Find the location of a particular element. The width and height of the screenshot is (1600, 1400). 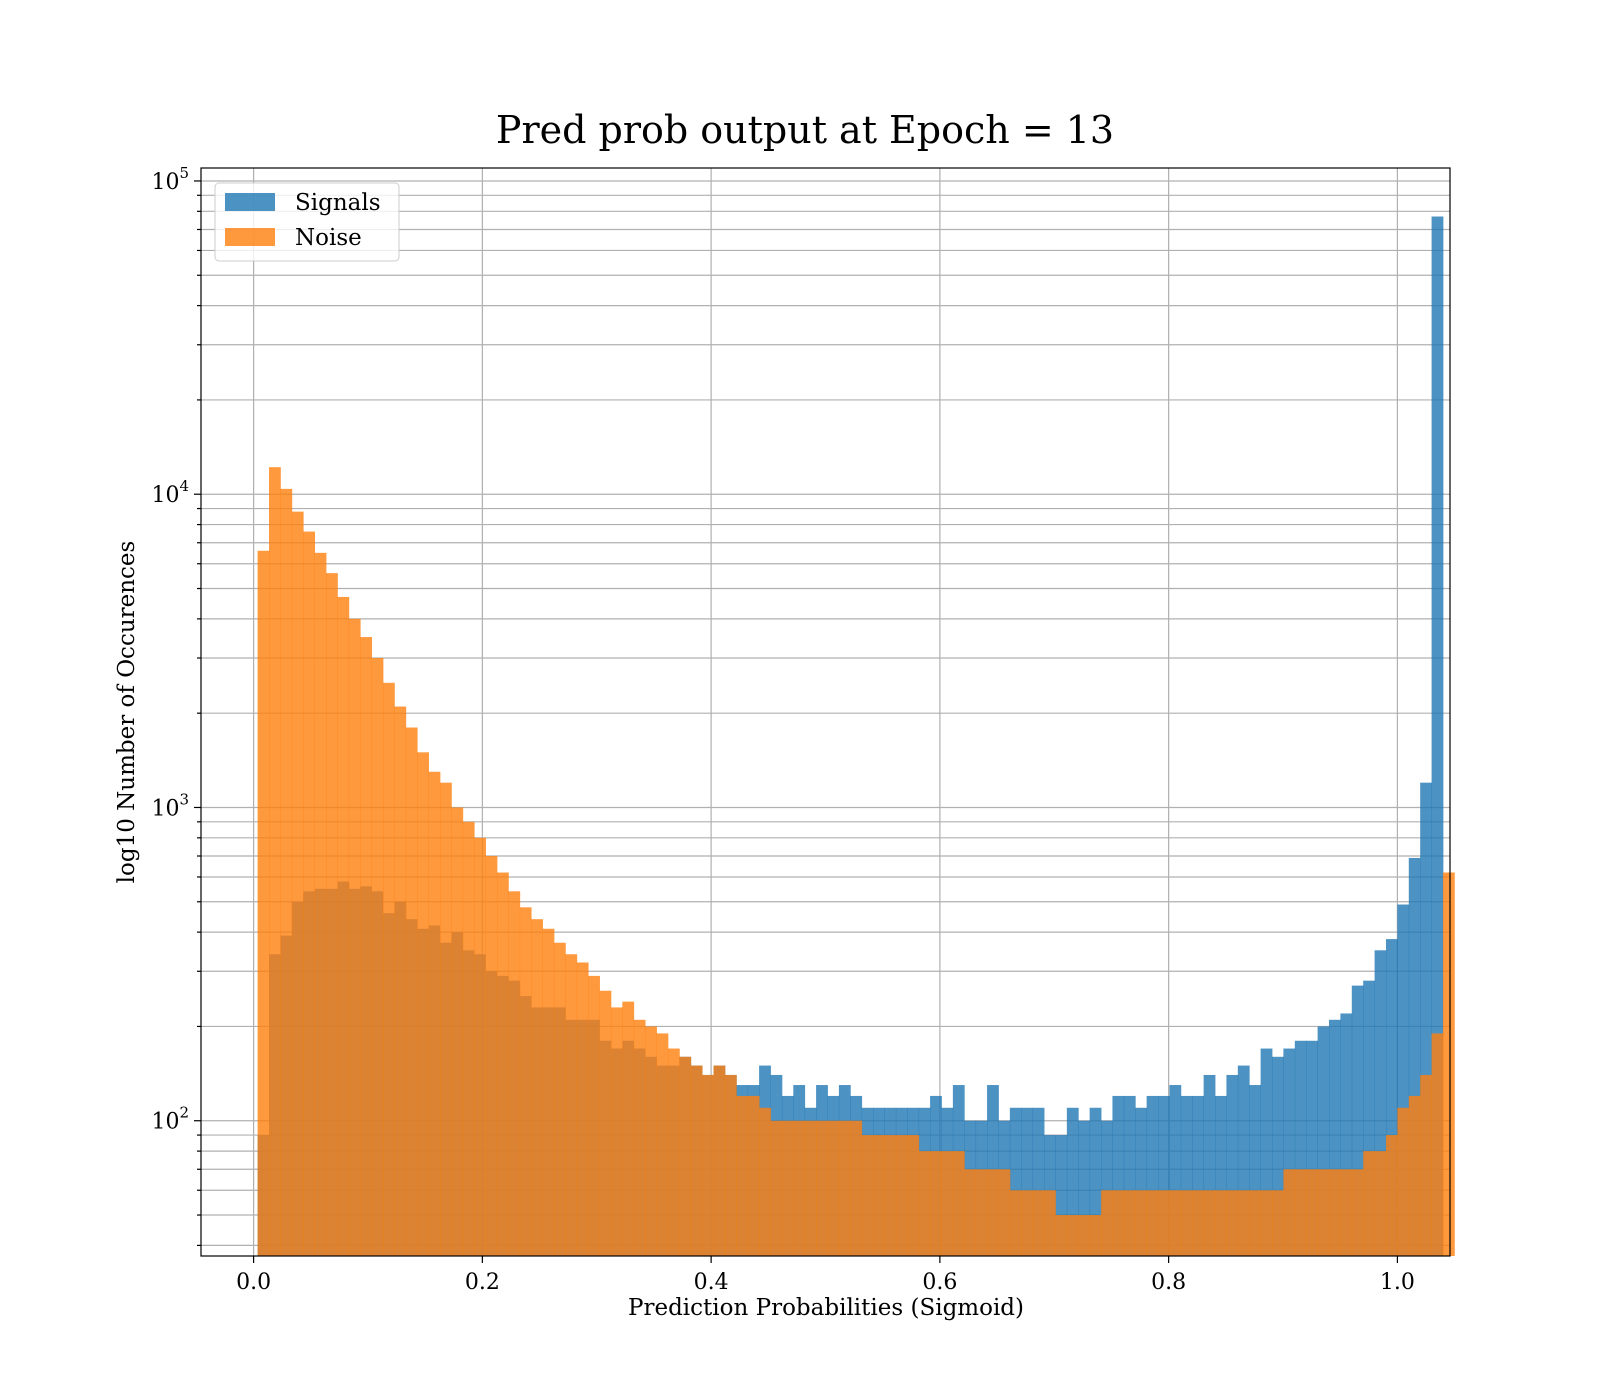

legend-swatch-noise is located at coordinates (250, 237).